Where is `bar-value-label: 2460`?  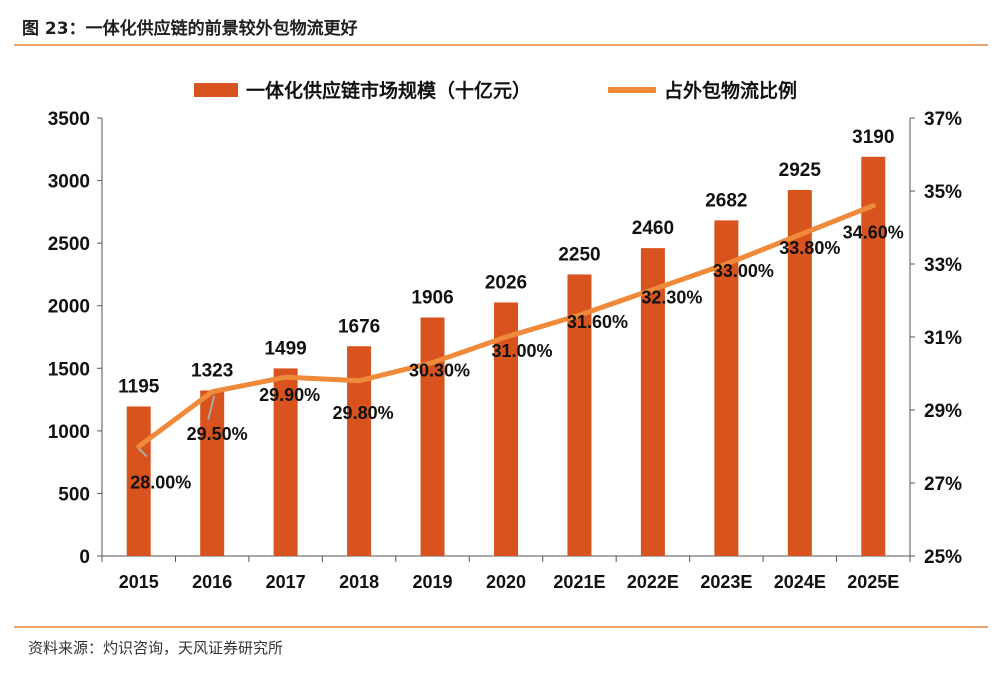 bar-value-label: 2460 is located at coordinates (653, 228).